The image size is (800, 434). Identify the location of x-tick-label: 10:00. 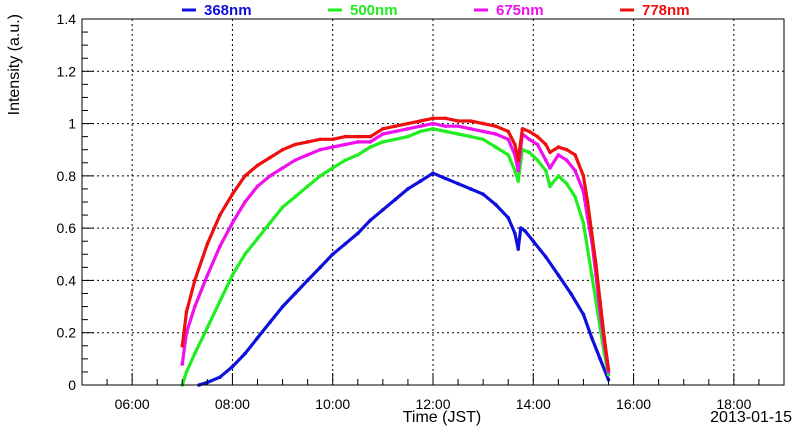
(332, 404).